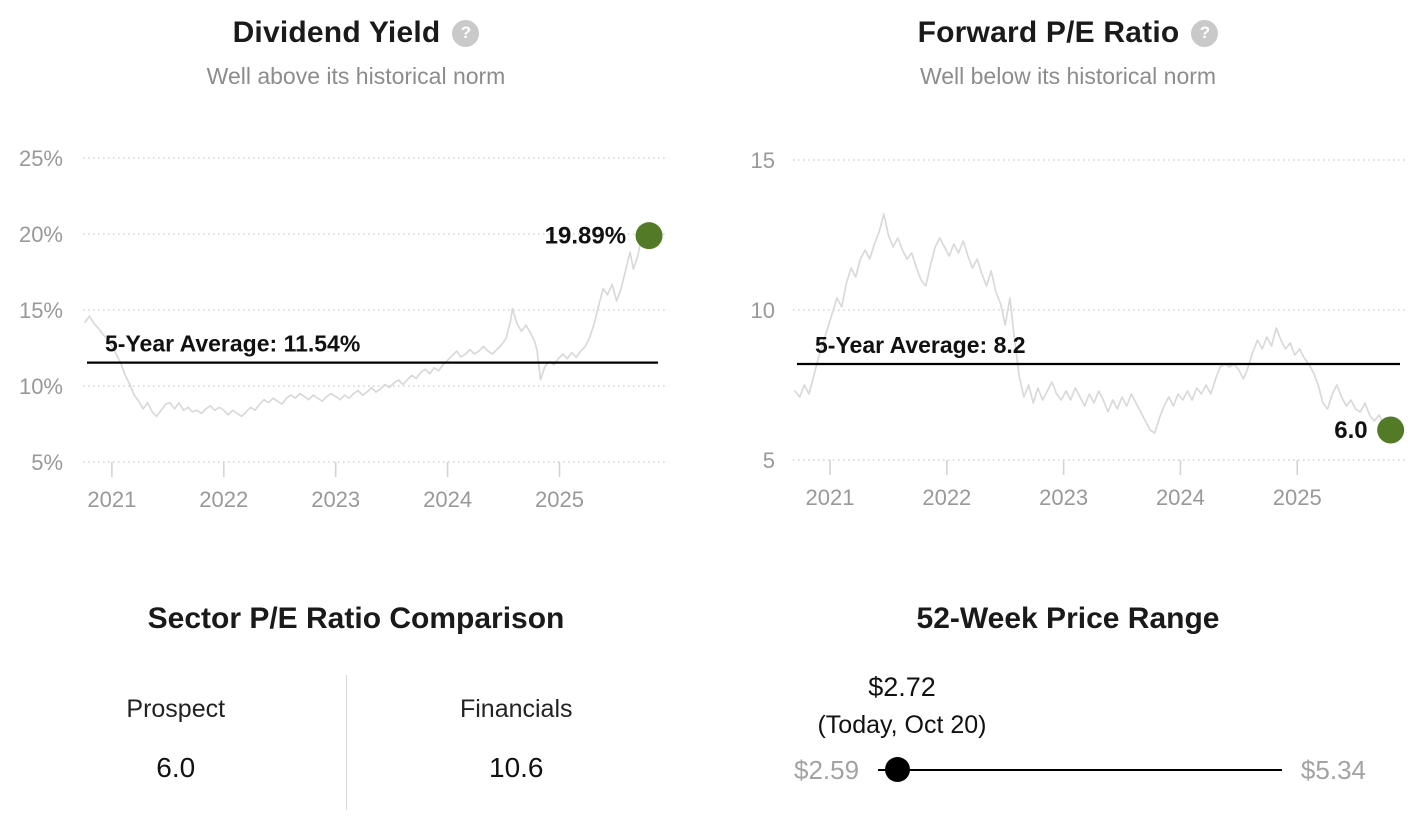  Describe the element at coordinates (41, 158) in the screenshot. I see `y-axis-label: 25%` at that location.